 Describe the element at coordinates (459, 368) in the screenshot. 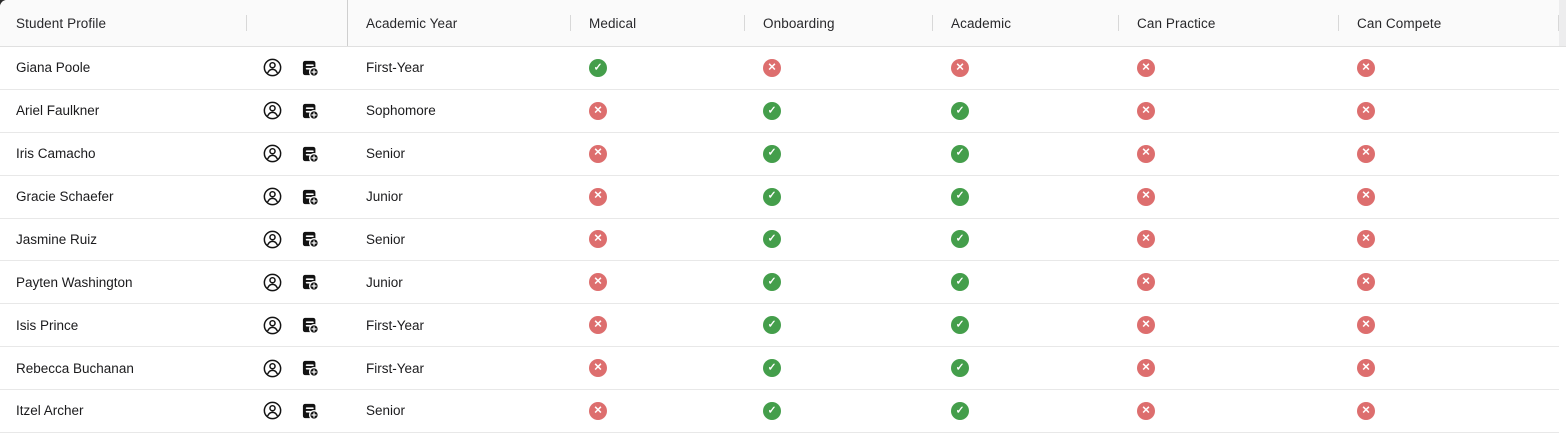

I see `academic-year-cell: First-Year` at that location.